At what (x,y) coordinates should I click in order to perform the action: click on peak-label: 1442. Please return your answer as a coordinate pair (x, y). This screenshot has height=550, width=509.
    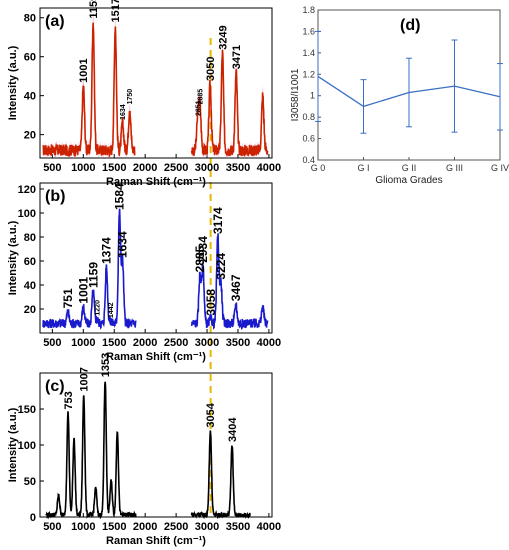
    Looking at the image, I should click on (111, 310).